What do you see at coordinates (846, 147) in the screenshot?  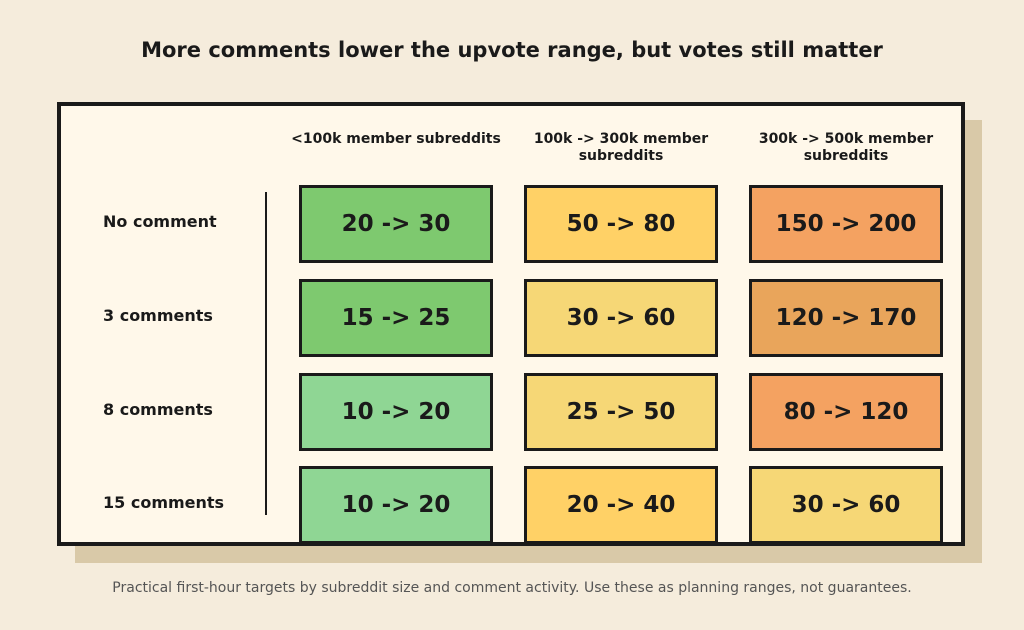 I see `column-header: 300k -> 500k member subreddits` at bounding box center [846, 147].